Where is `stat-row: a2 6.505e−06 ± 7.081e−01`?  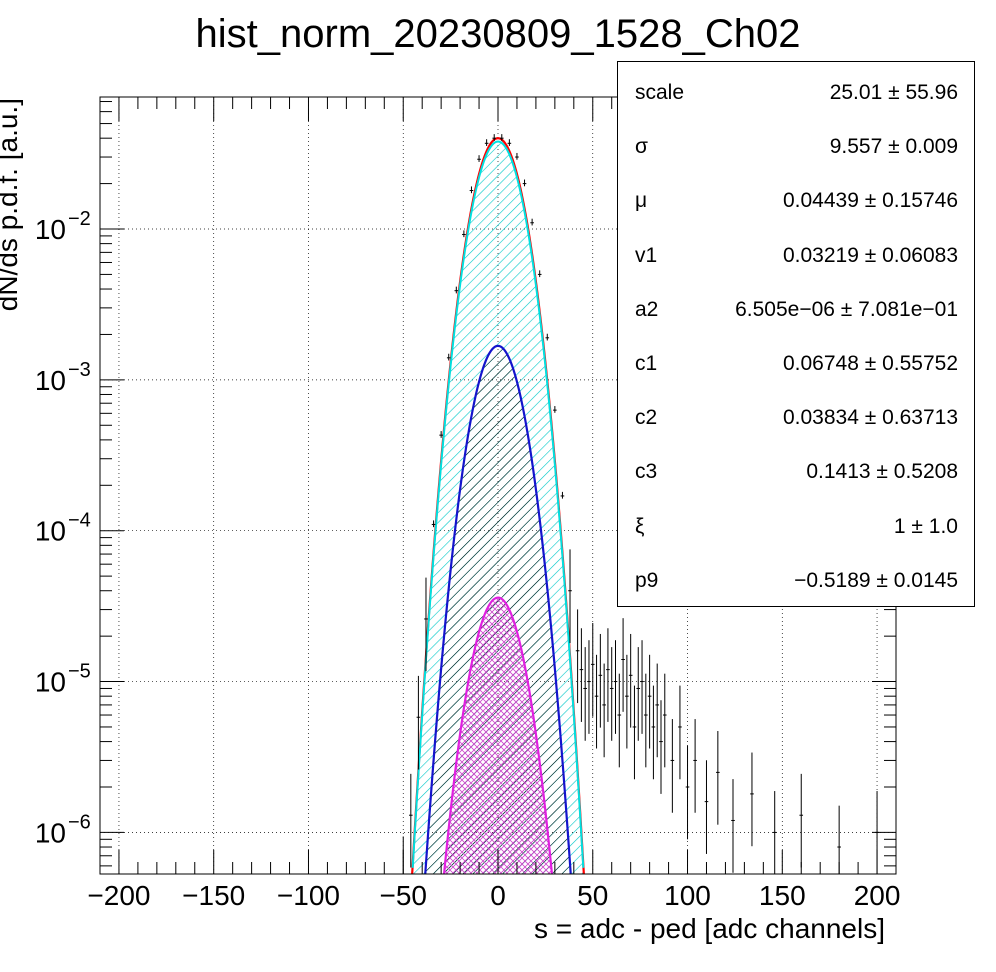 stat-row: a2 6.505e−06 ± 7.081e−01 is located at coordinates (796, 318).